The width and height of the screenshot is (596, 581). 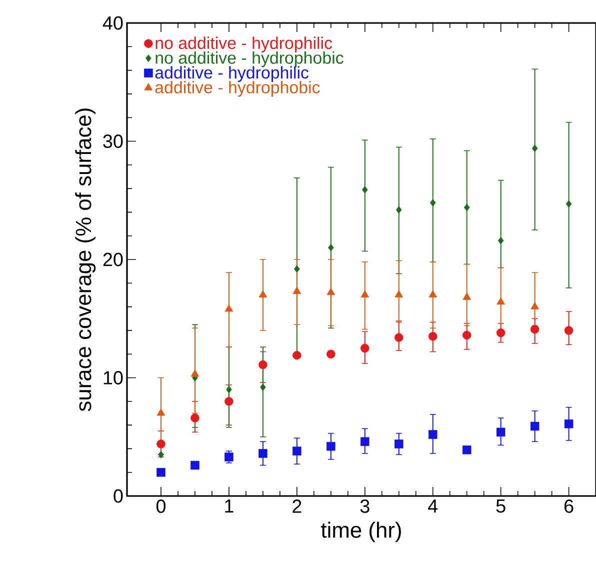 What do you see at coordinates (232, 74) in the screenshot?
I see `legend-label: additive - hydrophilic` at bounding box center [232, 74].